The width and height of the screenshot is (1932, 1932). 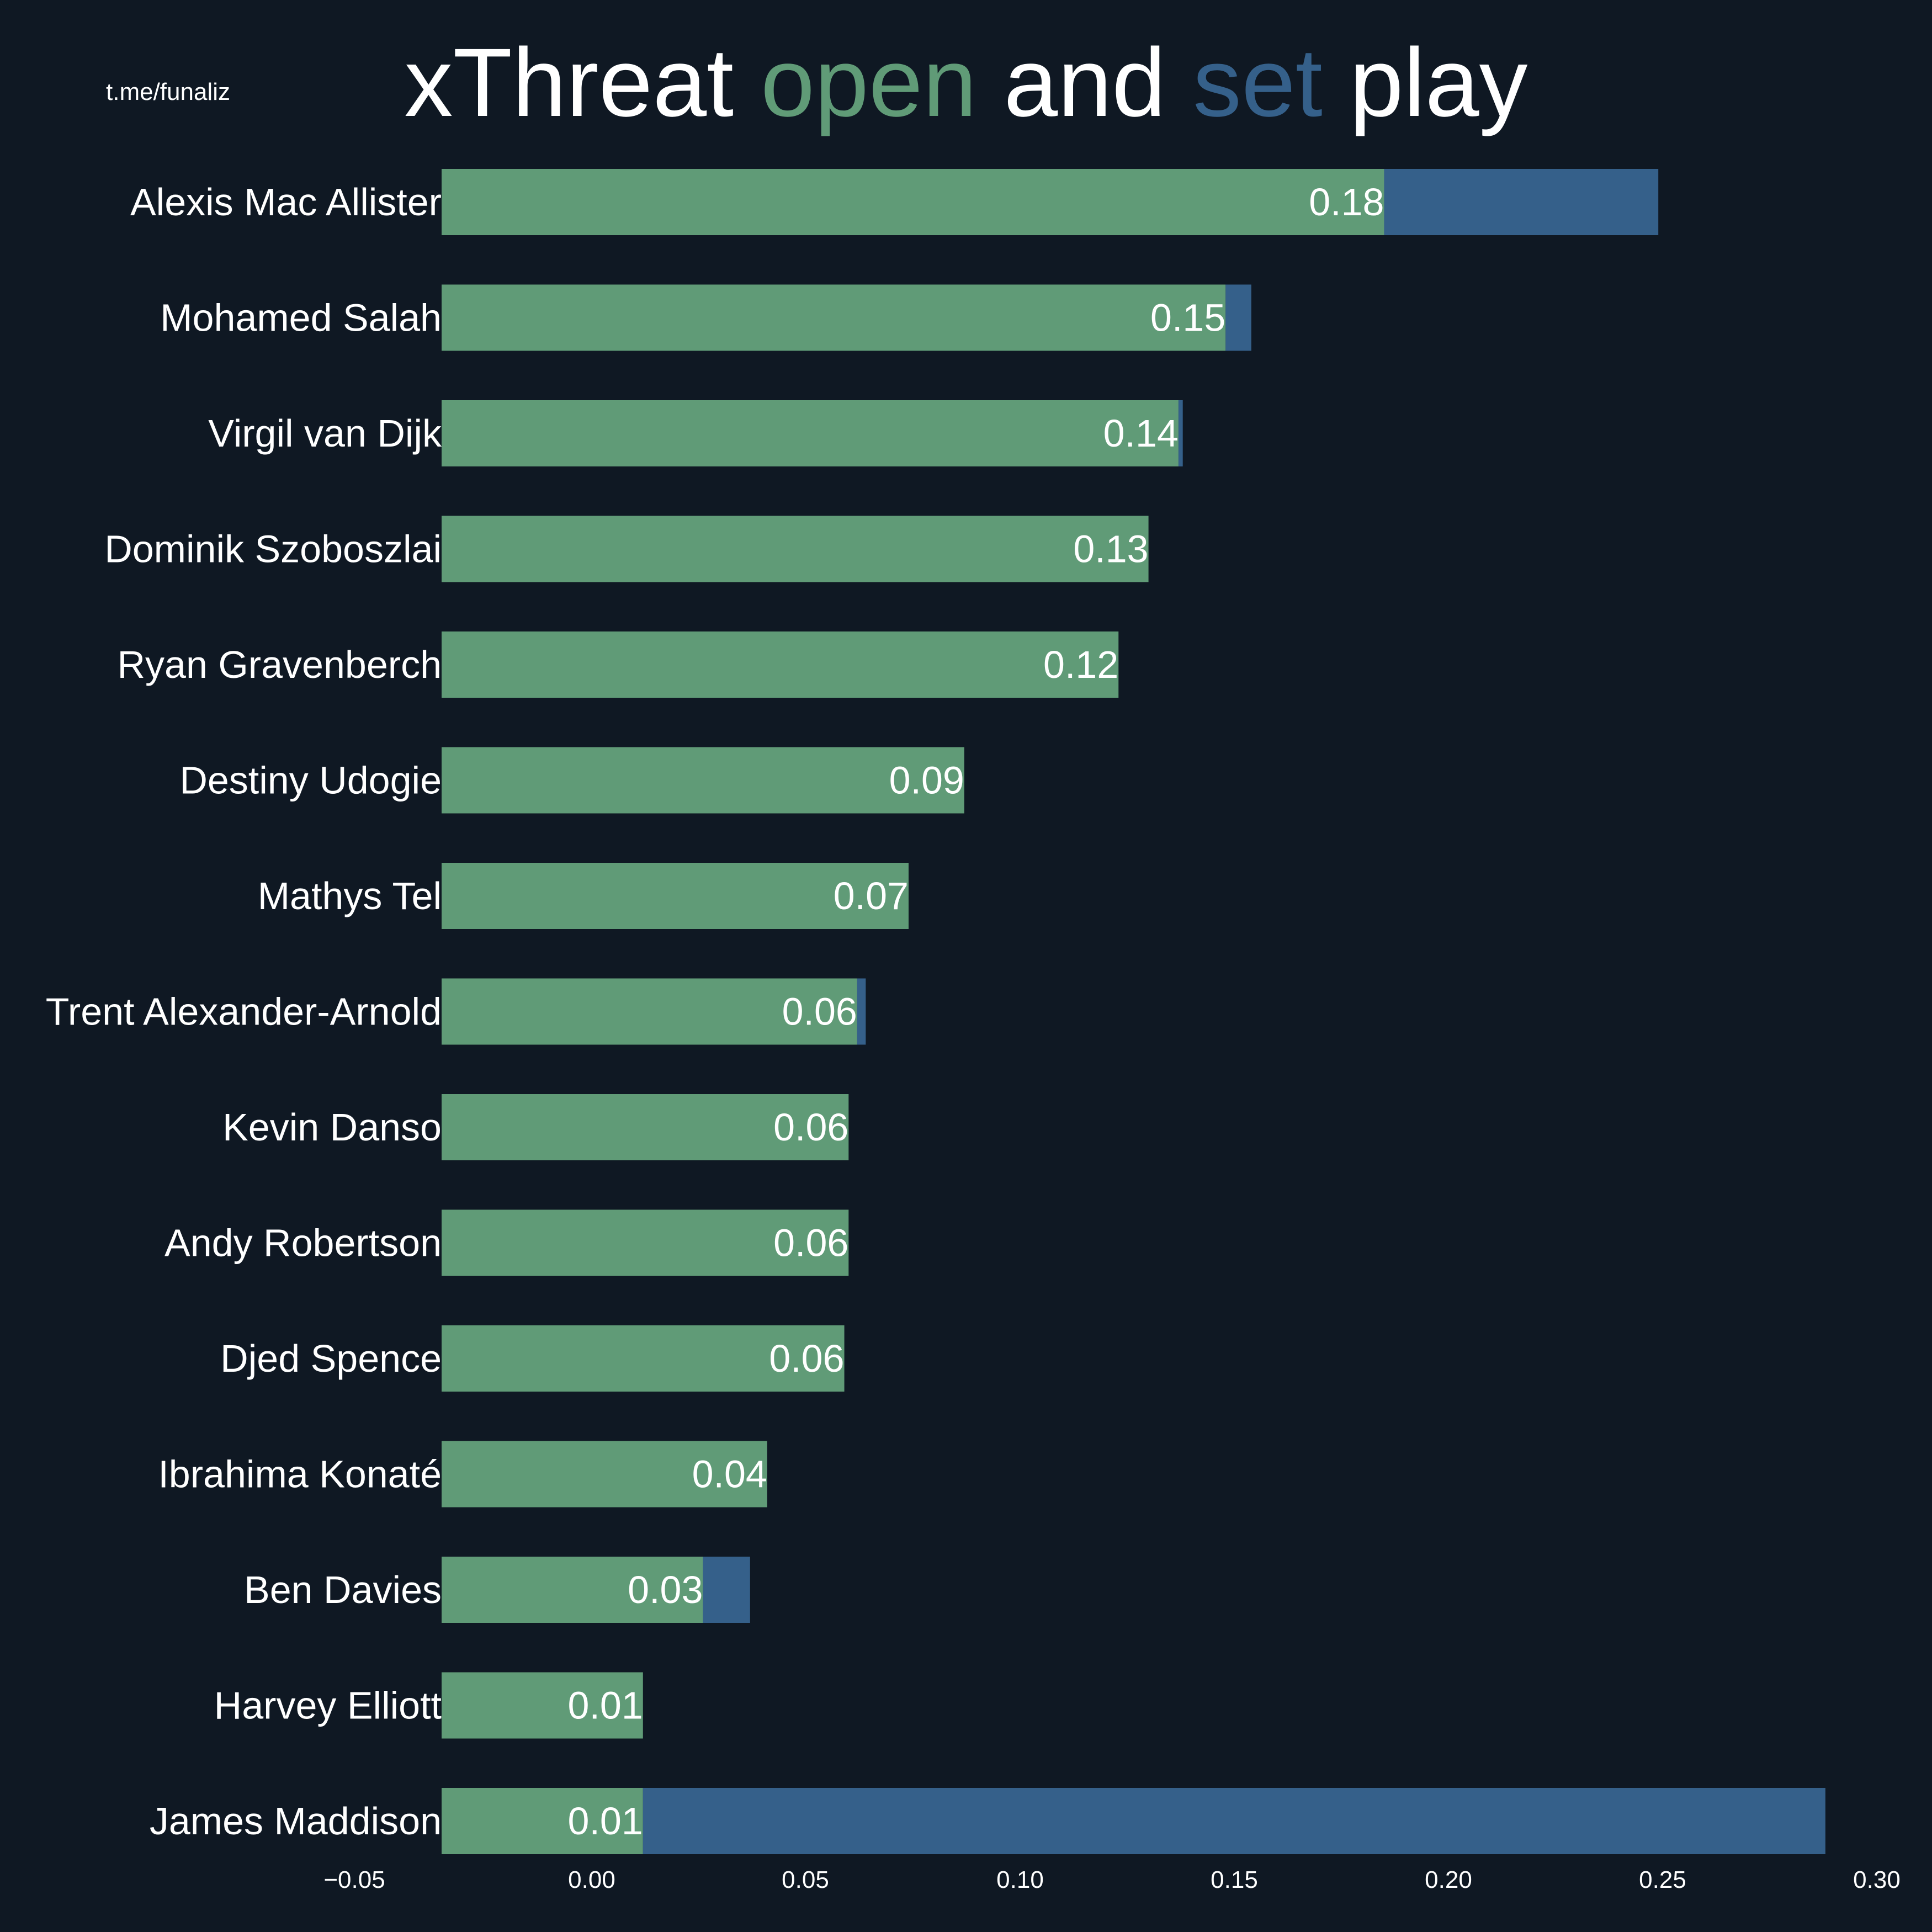 I want to click on x-tick-label: 0.05, so click(x=806, y=1879).